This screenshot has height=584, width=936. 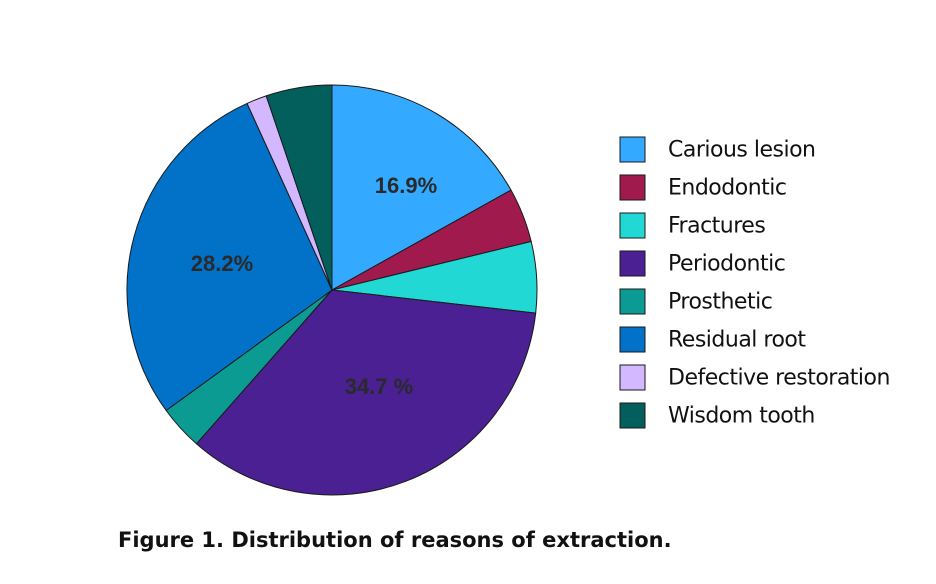 What do you see at coordinates (632, 339) in the screenshot?
I see `legend-swatch-residual-root` at bounding box center [632, 339].